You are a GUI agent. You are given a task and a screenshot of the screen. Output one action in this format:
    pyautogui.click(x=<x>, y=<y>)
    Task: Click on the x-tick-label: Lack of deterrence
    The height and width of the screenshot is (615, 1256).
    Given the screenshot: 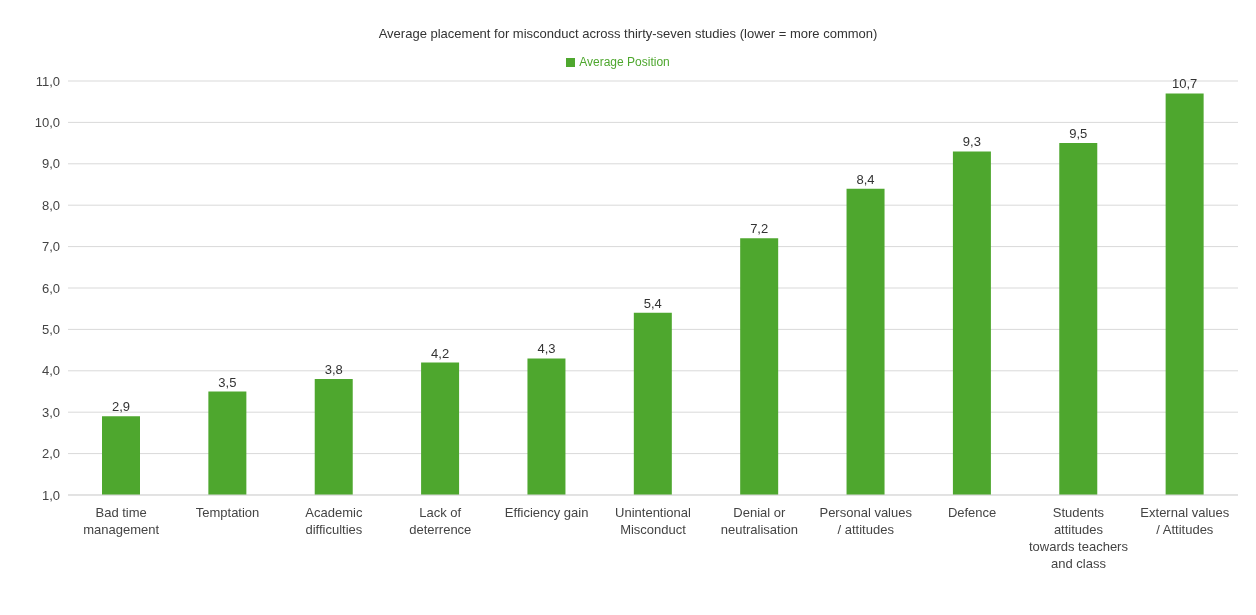 What is the action you would take?
    pyautogui.click(x=440, y=521)
    